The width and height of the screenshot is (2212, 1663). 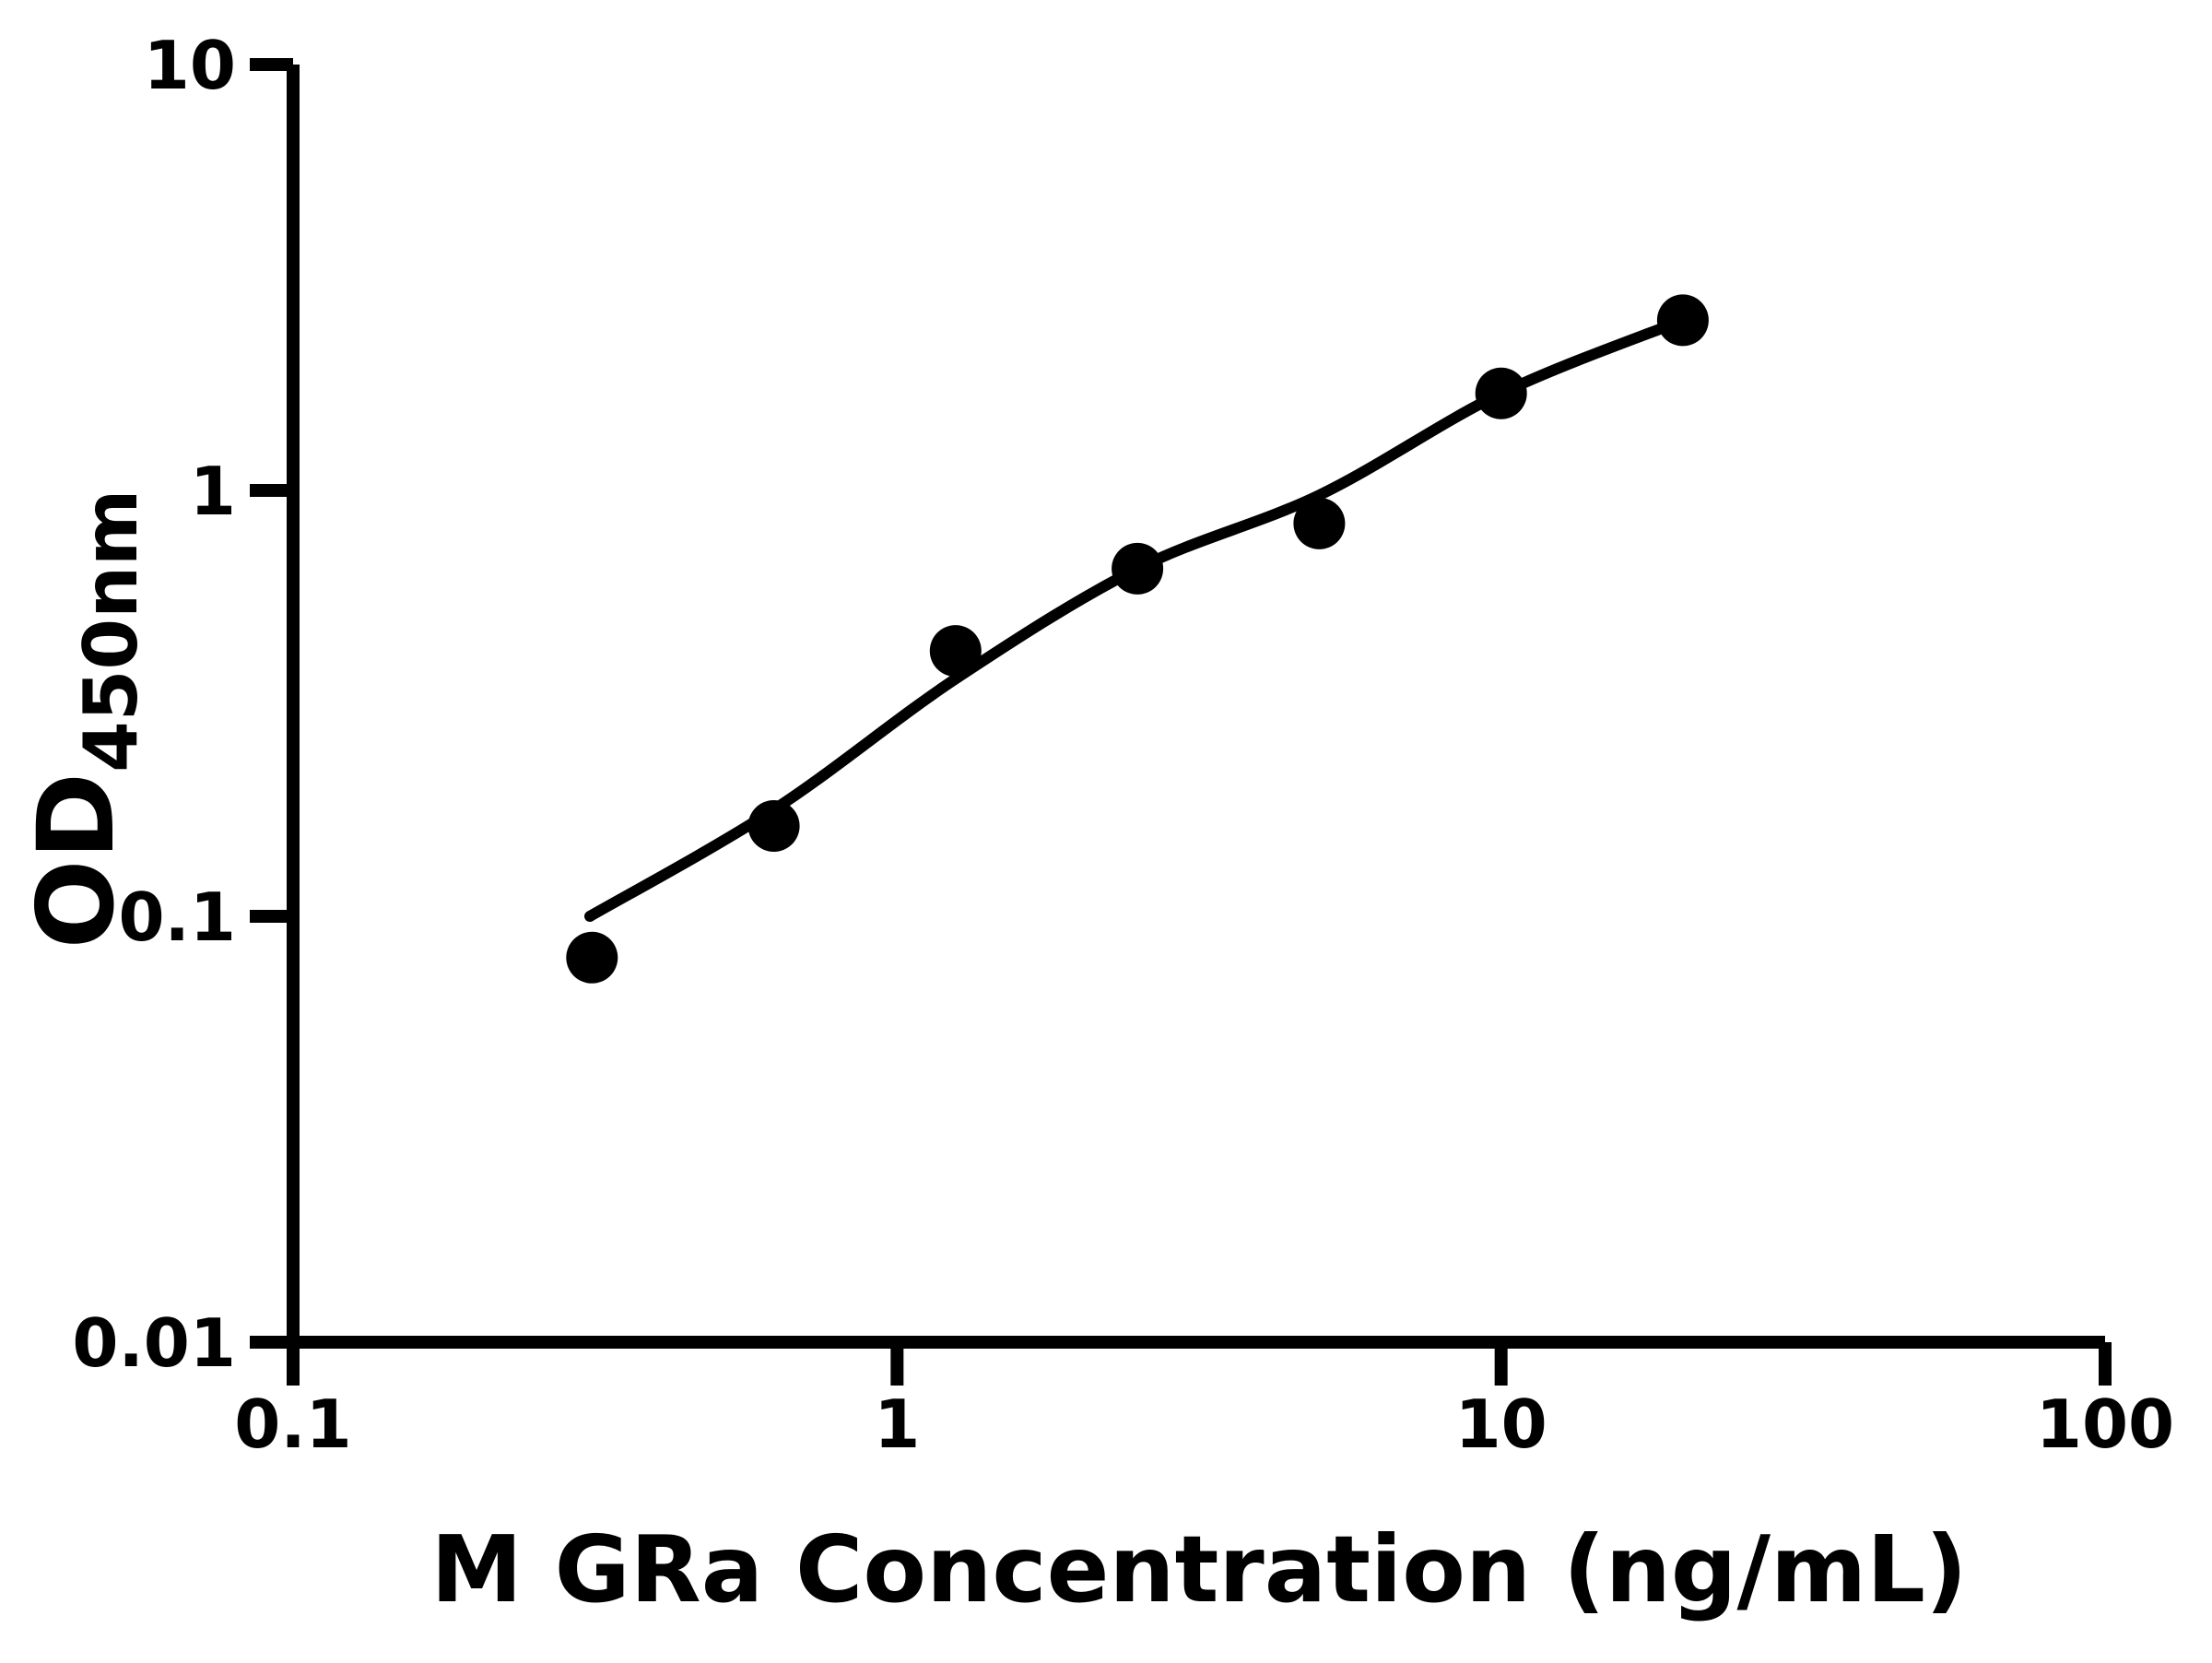 What do you see at coordinates (1501, 1424) in the screenshot?
I see `x-tick-label: 10` at bounding box center [1501, 1424].